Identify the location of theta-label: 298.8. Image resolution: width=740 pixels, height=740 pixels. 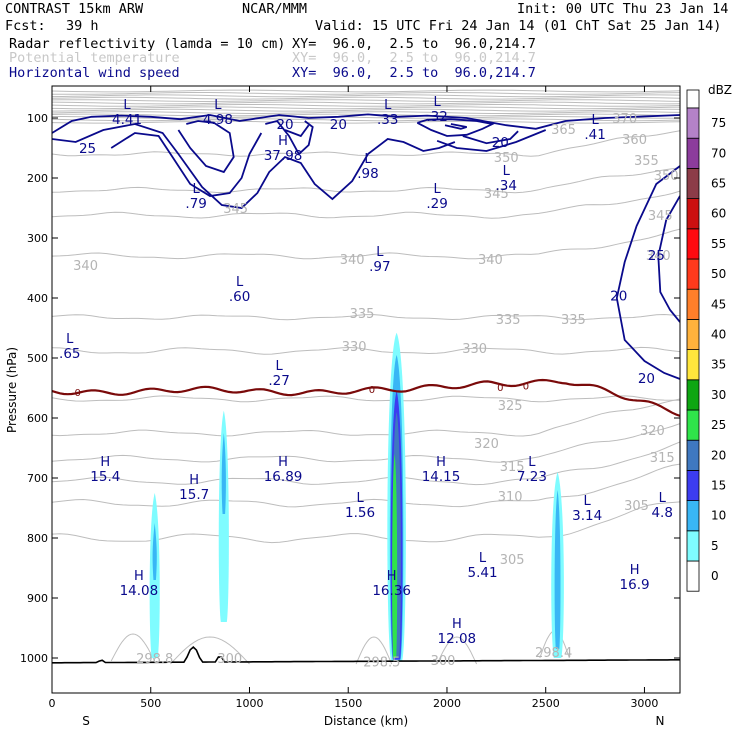
(154, 659).